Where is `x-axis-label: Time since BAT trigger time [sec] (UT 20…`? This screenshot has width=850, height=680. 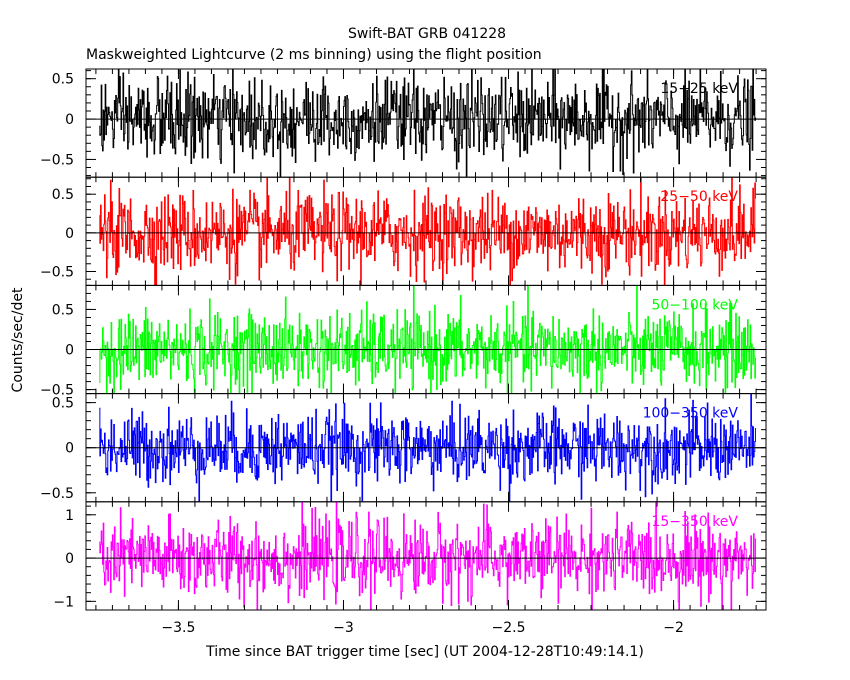
x-axis-label: Time since BAT trigger time [sec] (UT 20… is located at coordinates (424, 652).